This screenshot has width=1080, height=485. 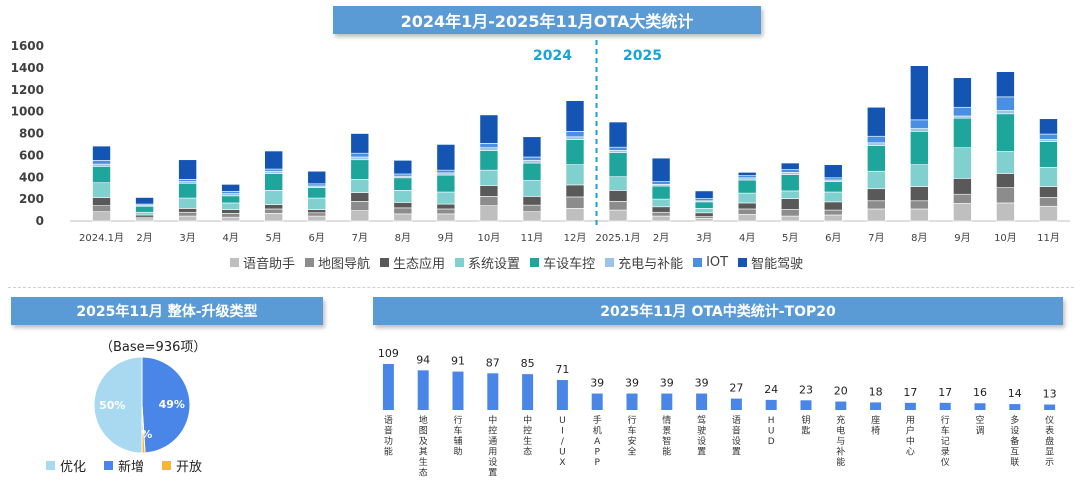 What do you see at coordinates (360, 238) in the screenshot?
I see `x-tick-label: 7月` at bounding box center [360, 238].